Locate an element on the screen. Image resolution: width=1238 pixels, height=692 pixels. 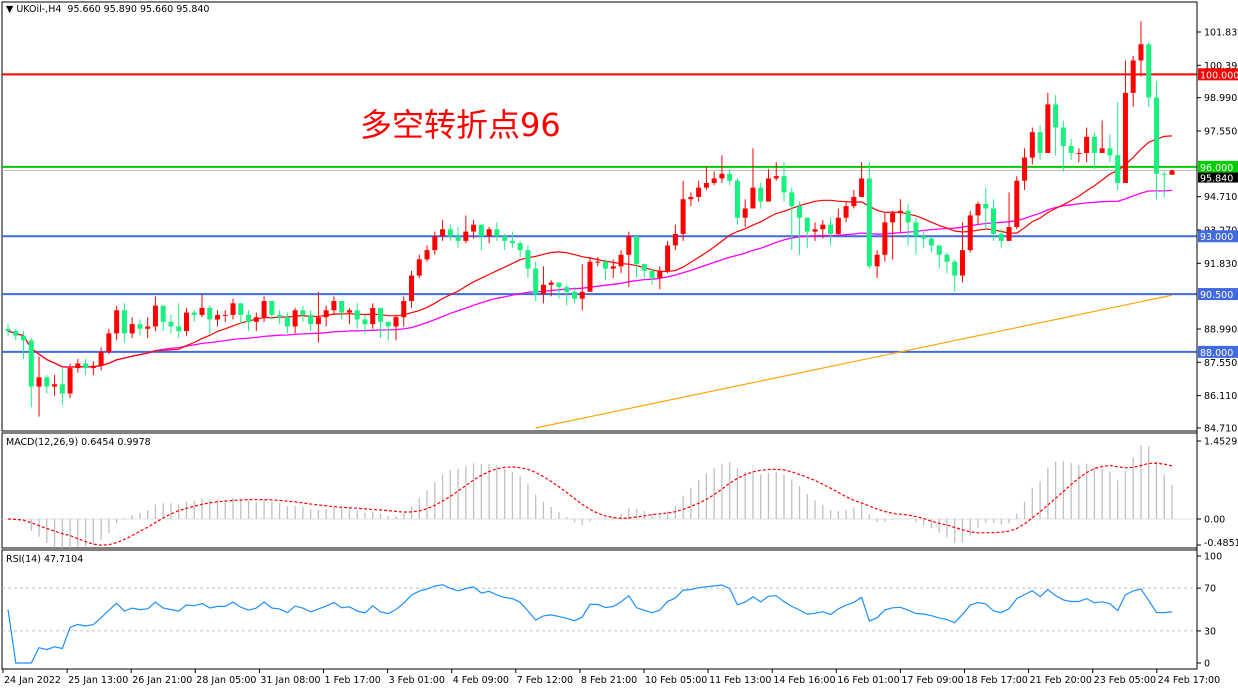
time-tick-label: 4 Feb 09:00 is located at coordinates (481, 680).